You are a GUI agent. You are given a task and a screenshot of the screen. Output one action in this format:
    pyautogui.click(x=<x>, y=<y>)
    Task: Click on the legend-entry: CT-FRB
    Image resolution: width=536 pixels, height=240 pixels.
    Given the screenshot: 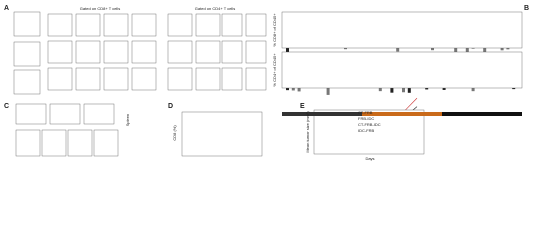 What is the action you would take?
    pyautogui.click(x=365, y=112)
    